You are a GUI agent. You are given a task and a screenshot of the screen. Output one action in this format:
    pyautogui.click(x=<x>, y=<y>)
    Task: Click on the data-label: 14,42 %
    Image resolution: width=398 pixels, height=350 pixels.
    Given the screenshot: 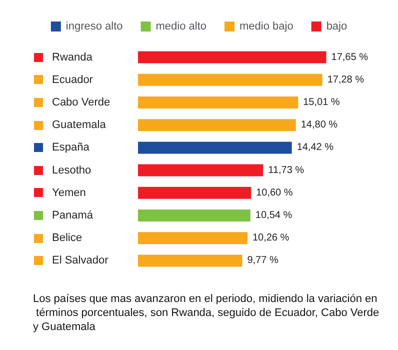 What is the action you would take?
    pyautogui.click(x=315, y=148)
    